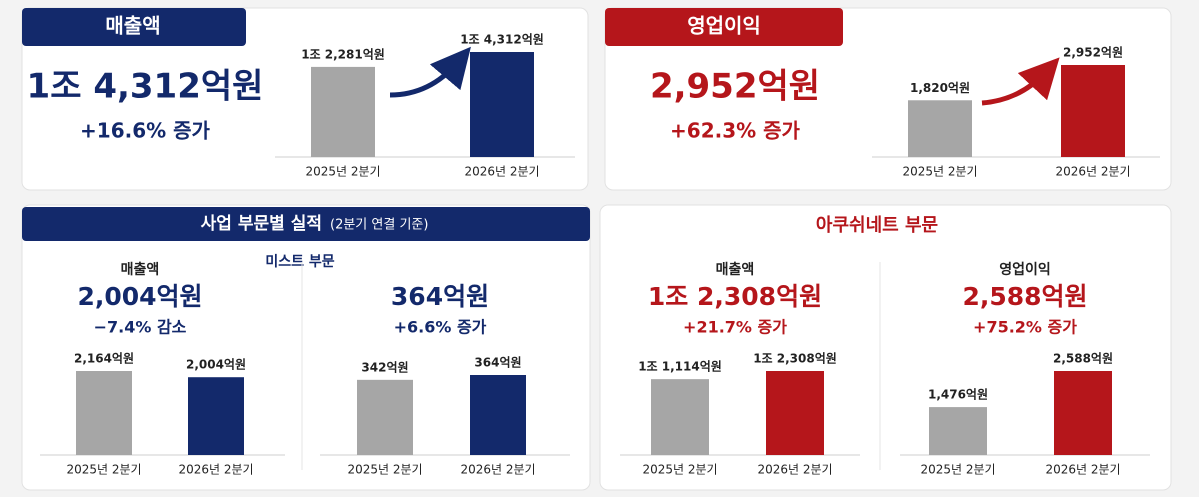 Image resolution: width=1199 pixels, height=497 pixels. I want to click on headline-value: 364억원, so click(440, 296).